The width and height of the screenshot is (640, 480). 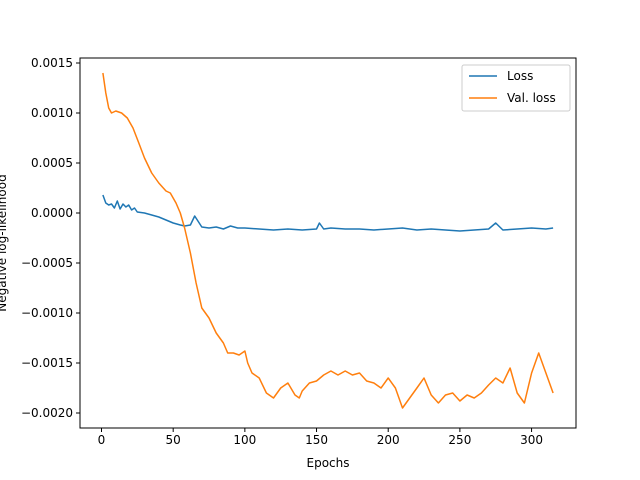 What do you see at coordinates (47, 313) in the screenshot?
I see `y-tick-label: −0.0010` at bounding box center [47, 313].